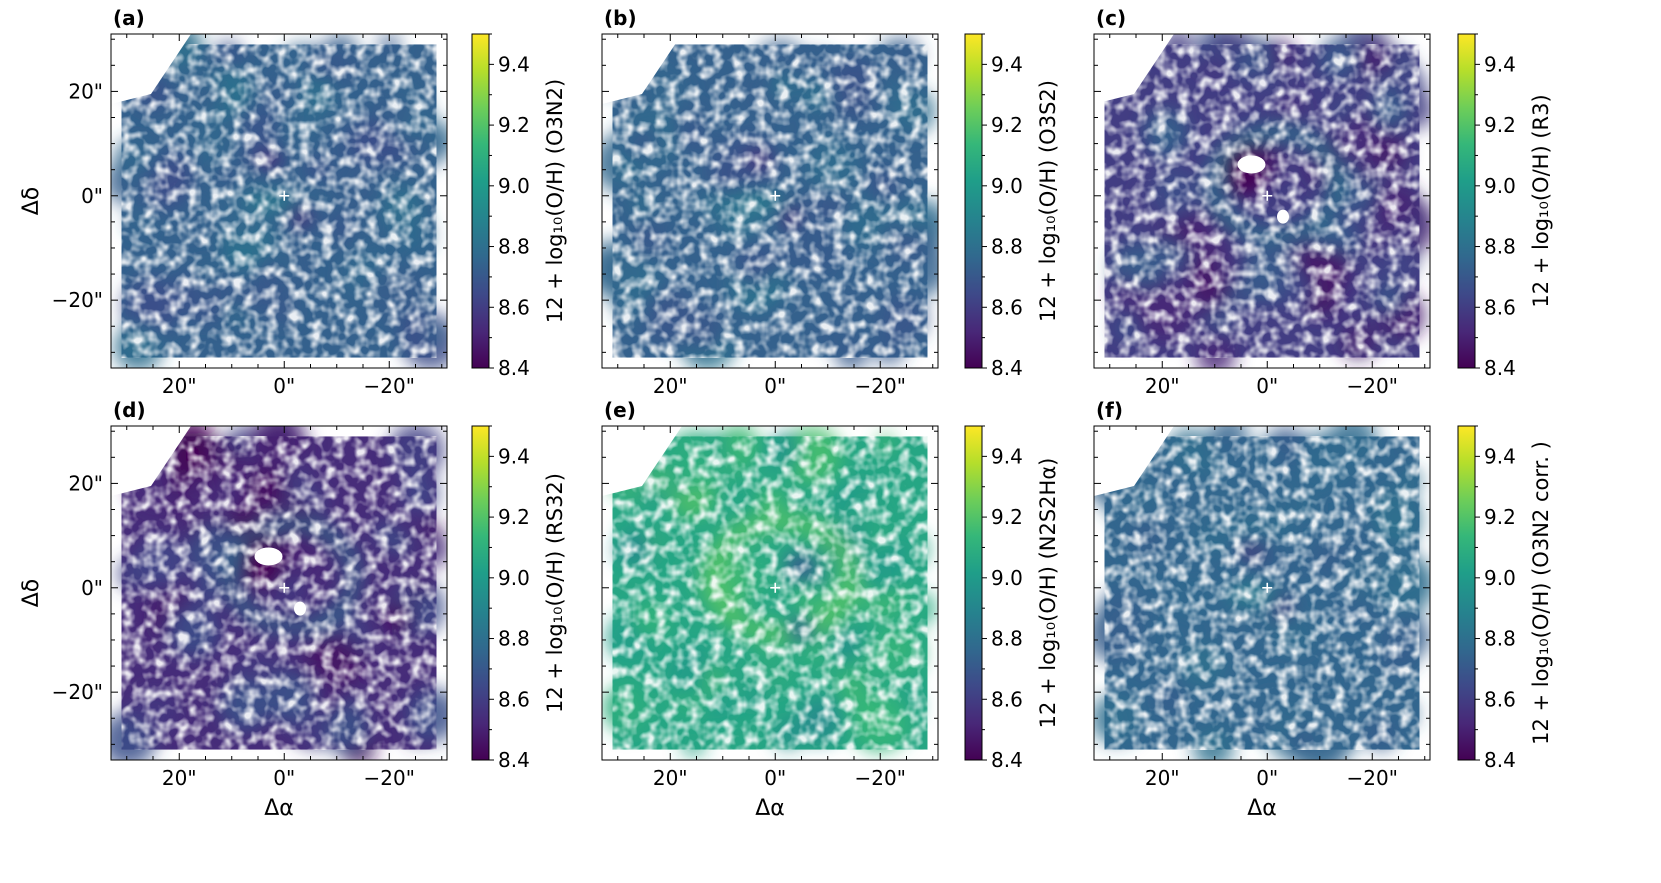 Image resolution: width=1661 pixels, height=883 pixels. Describe the element at coordinates (620, 410) in the screenshot. I see `panel-letter: (e)` at that location.